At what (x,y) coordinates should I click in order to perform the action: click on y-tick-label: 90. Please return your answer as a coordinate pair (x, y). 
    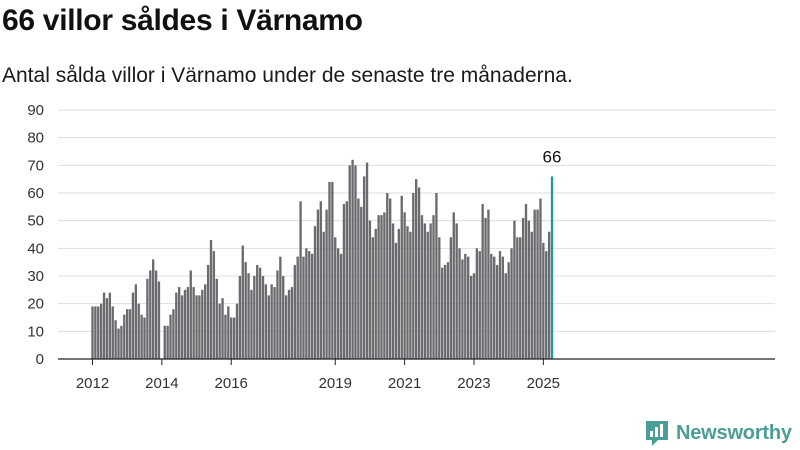
    Looking at the image, I should click on (35, 110).